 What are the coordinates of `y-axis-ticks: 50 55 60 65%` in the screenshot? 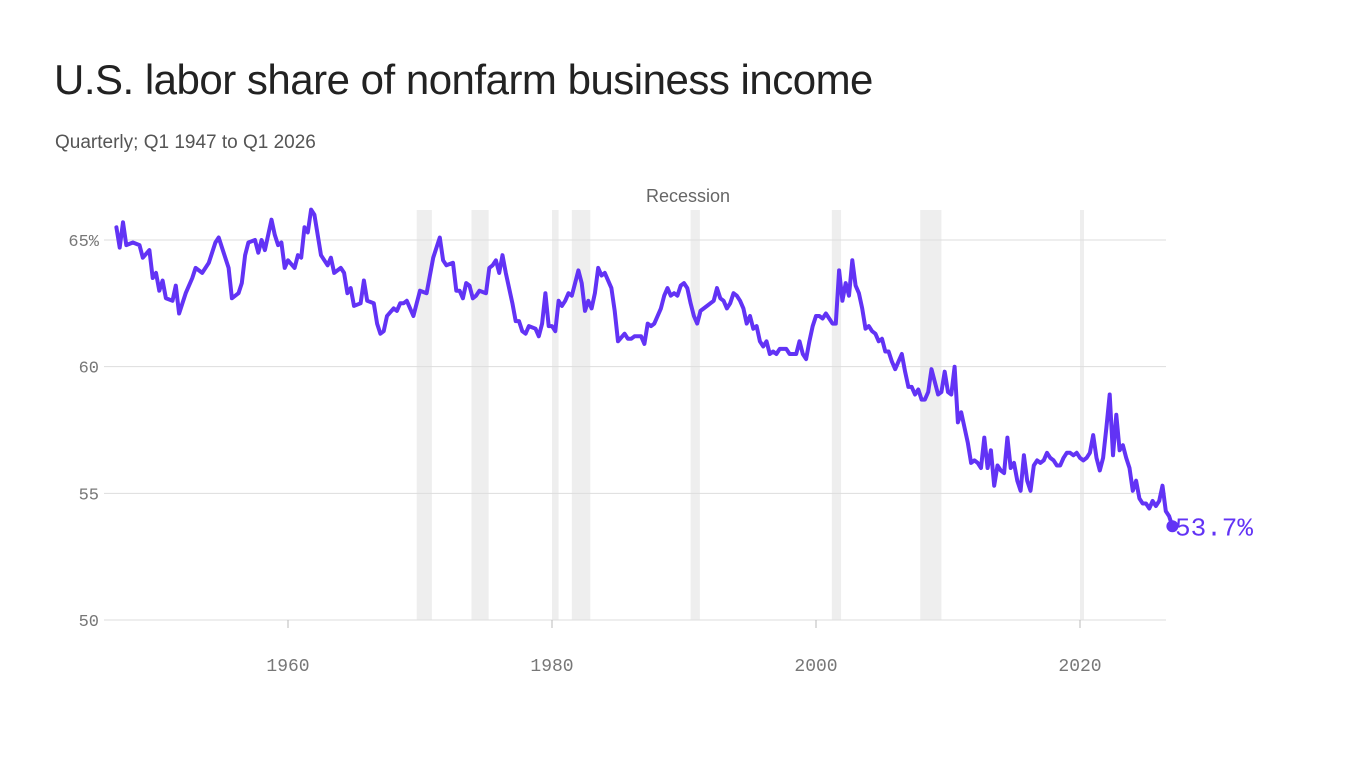 It's located at (83, 432).